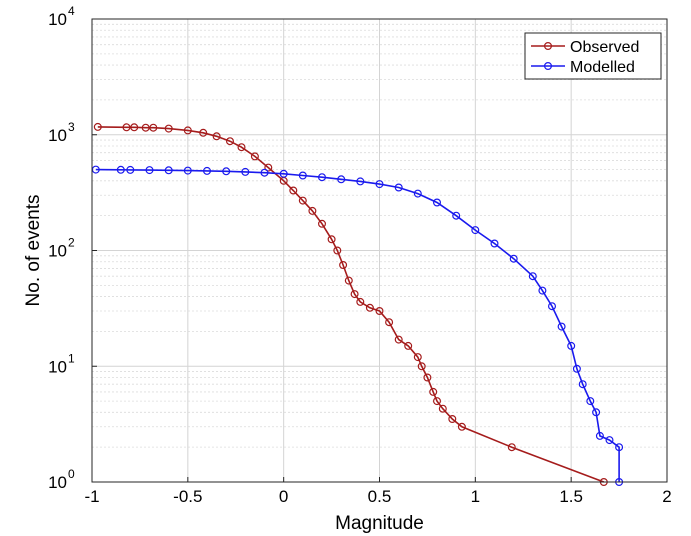  What do you see at coordinates (71, 127) in the screenshot?
I see `y-tick-exponent: 3` at bounding box center [71, 127].